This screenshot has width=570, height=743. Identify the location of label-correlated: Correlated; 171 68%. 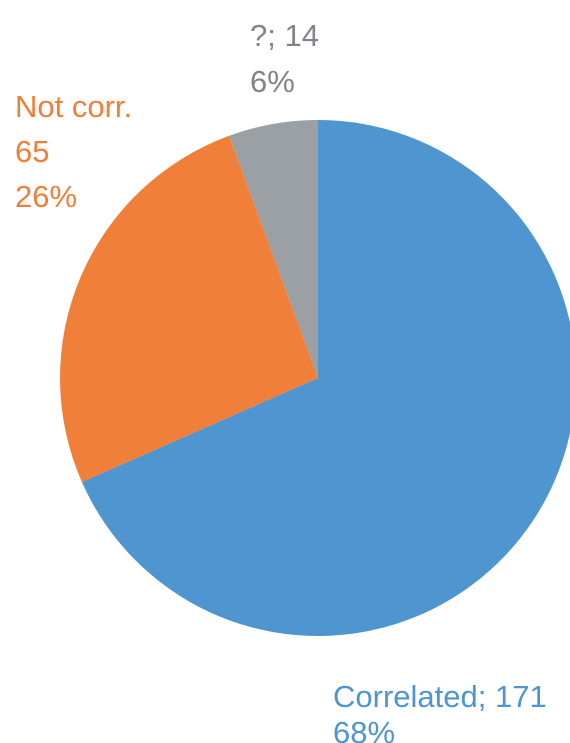
(440, 711).